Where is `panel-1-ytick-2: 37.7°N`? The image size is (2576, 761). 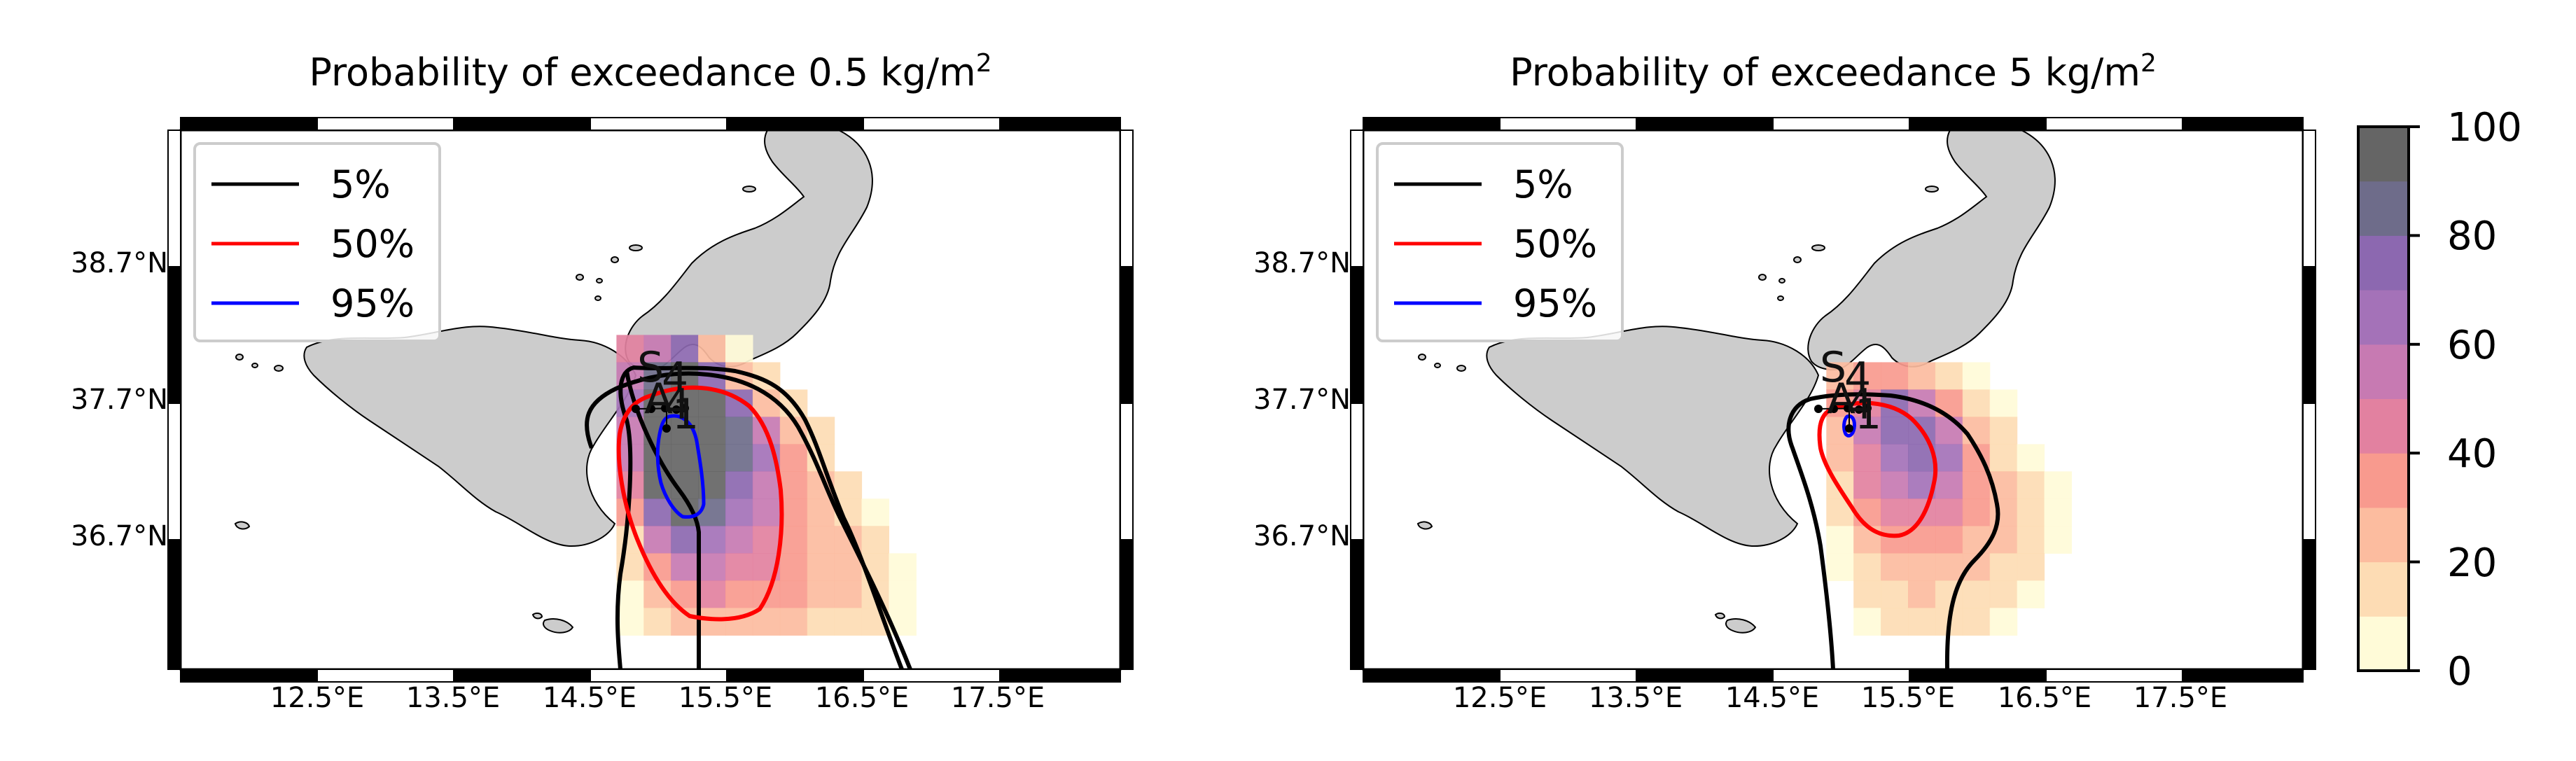
panel-1-ytick-2: 37.7°N is located at coordinates (119, 400).